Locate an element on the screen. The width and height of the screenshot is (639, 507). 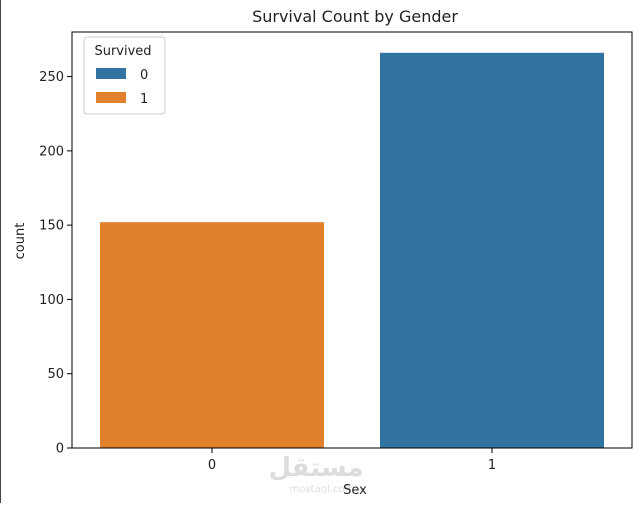
watermark-text: مستقل is located at coordinates (315, 468).